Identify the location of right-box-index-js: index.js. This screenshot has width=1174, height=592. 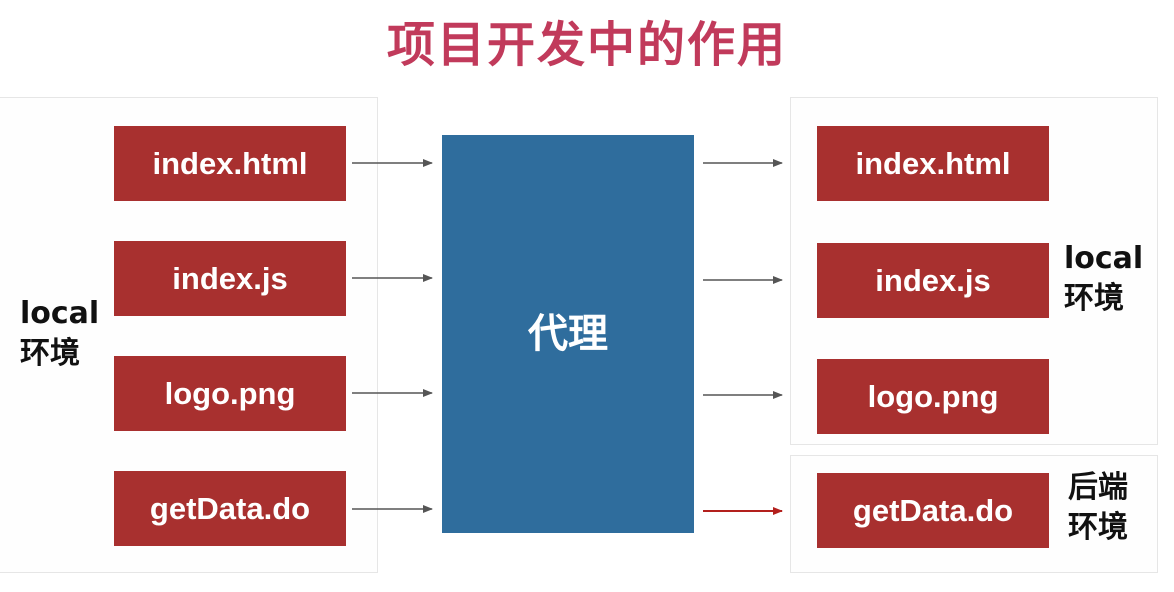
(933, 280).